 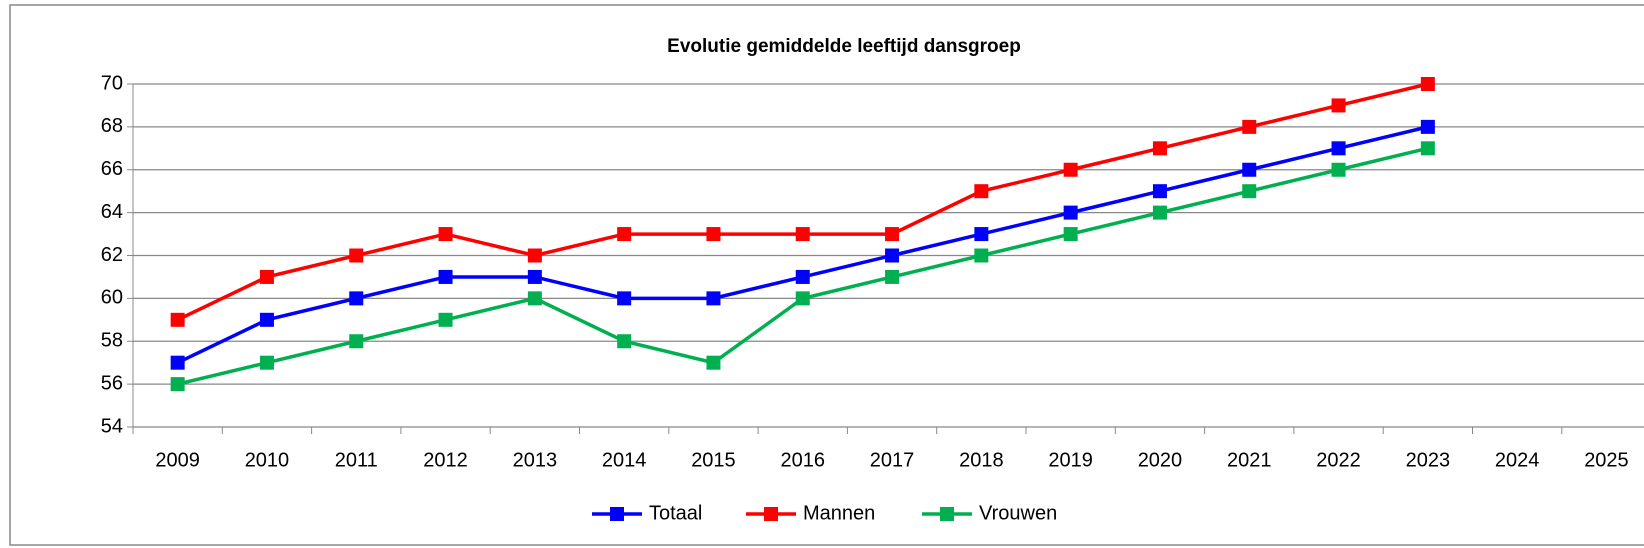 I want to click on y-tick-label: 60, so click(x=112, y=298).